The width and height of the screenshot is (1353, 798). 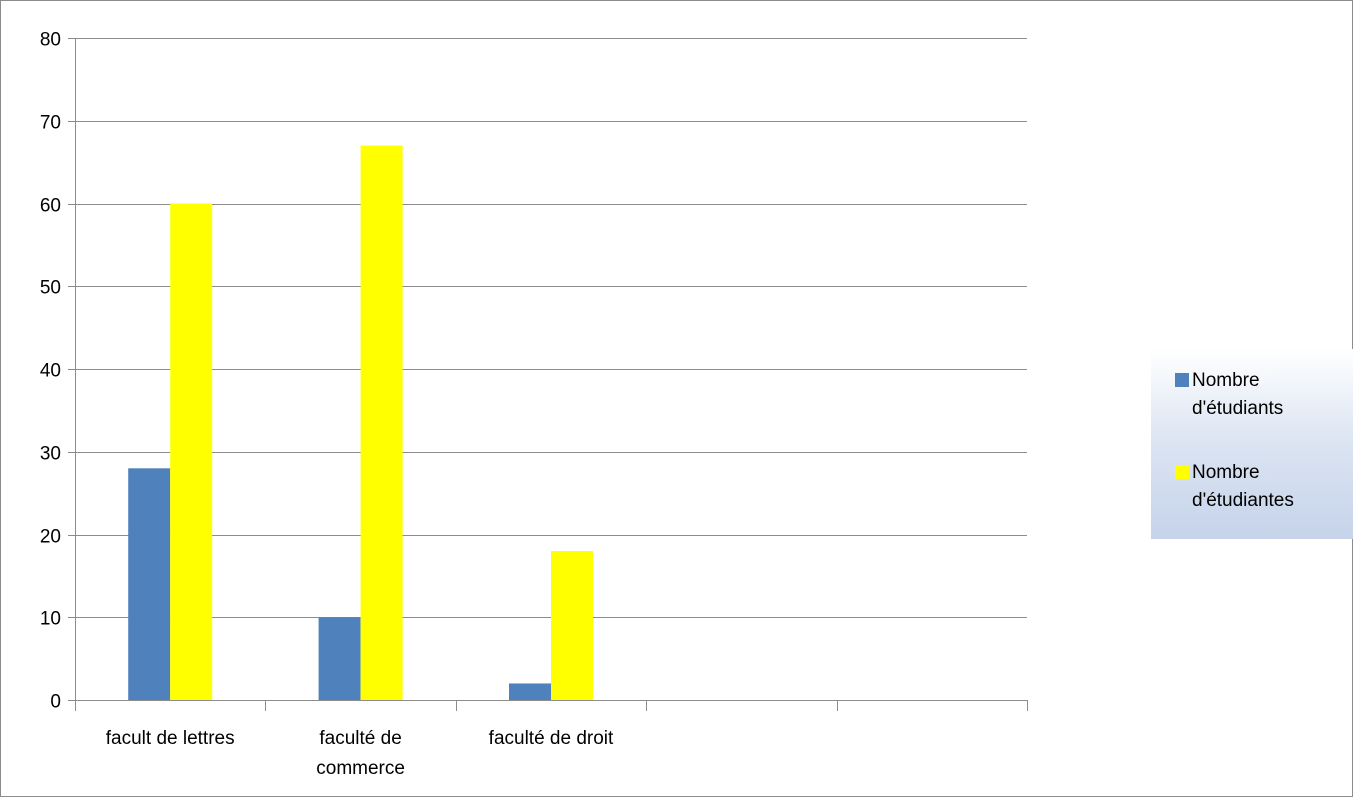 What do you see at coordinates (50, 537) in the screenshot?
I see `y-tick-label: 20` at bounding box center [50, 537].